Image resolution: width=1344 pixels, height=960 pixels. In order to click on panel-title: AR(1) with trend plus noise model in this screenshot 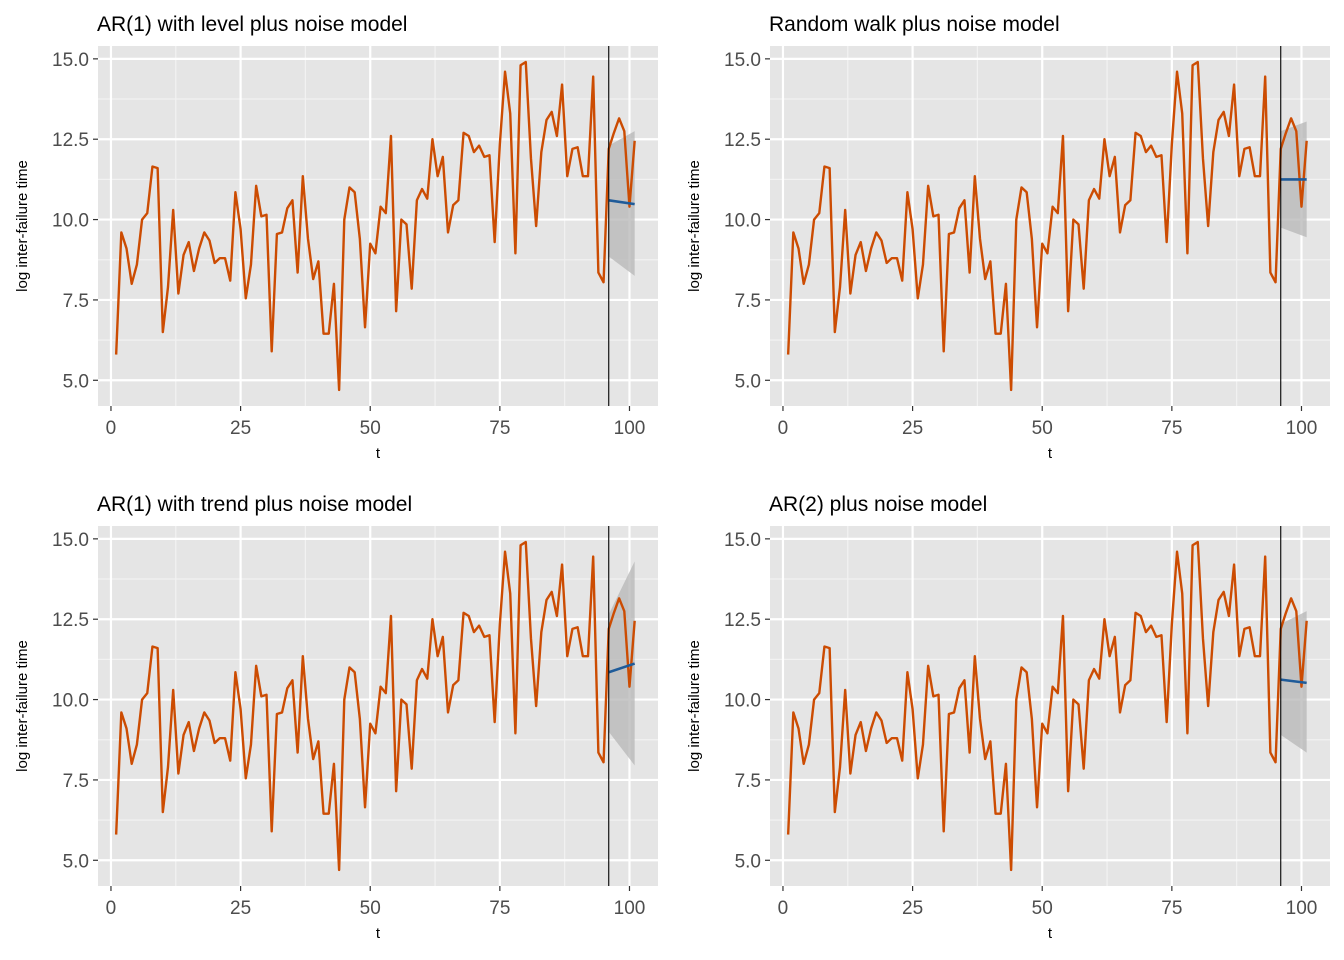, I will do `click(254, 504)`.